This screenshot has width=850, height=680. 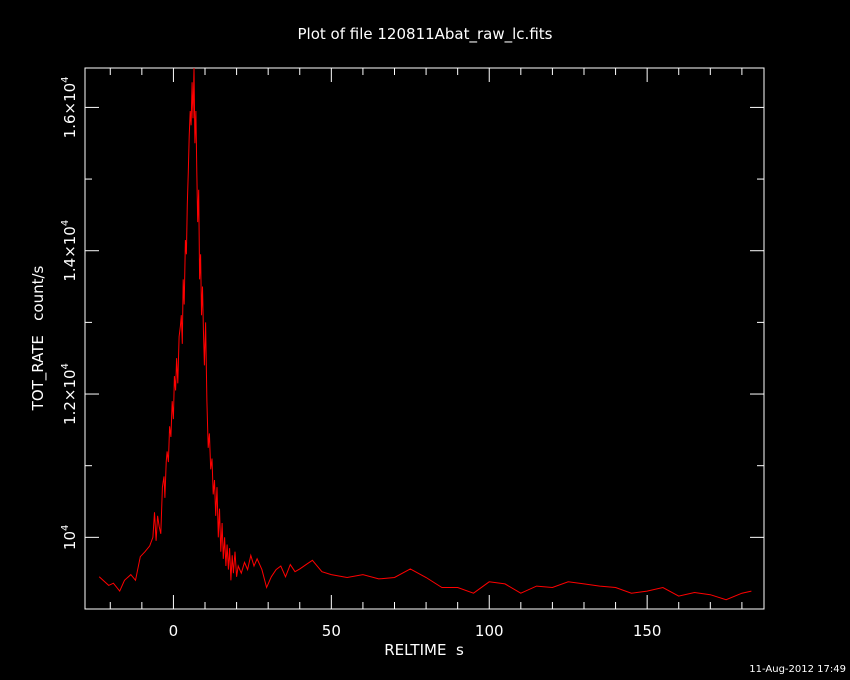 I want to click on x-tick-labels: 0 50 100 150, so click(x=415, y=631).